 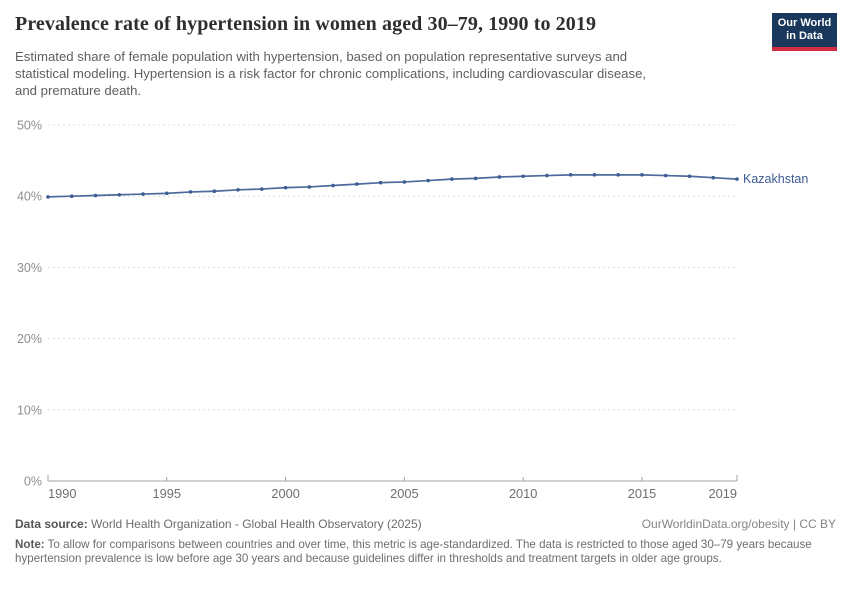 I want to click on x-tick-label: 2005, so click(x=404, y=493).